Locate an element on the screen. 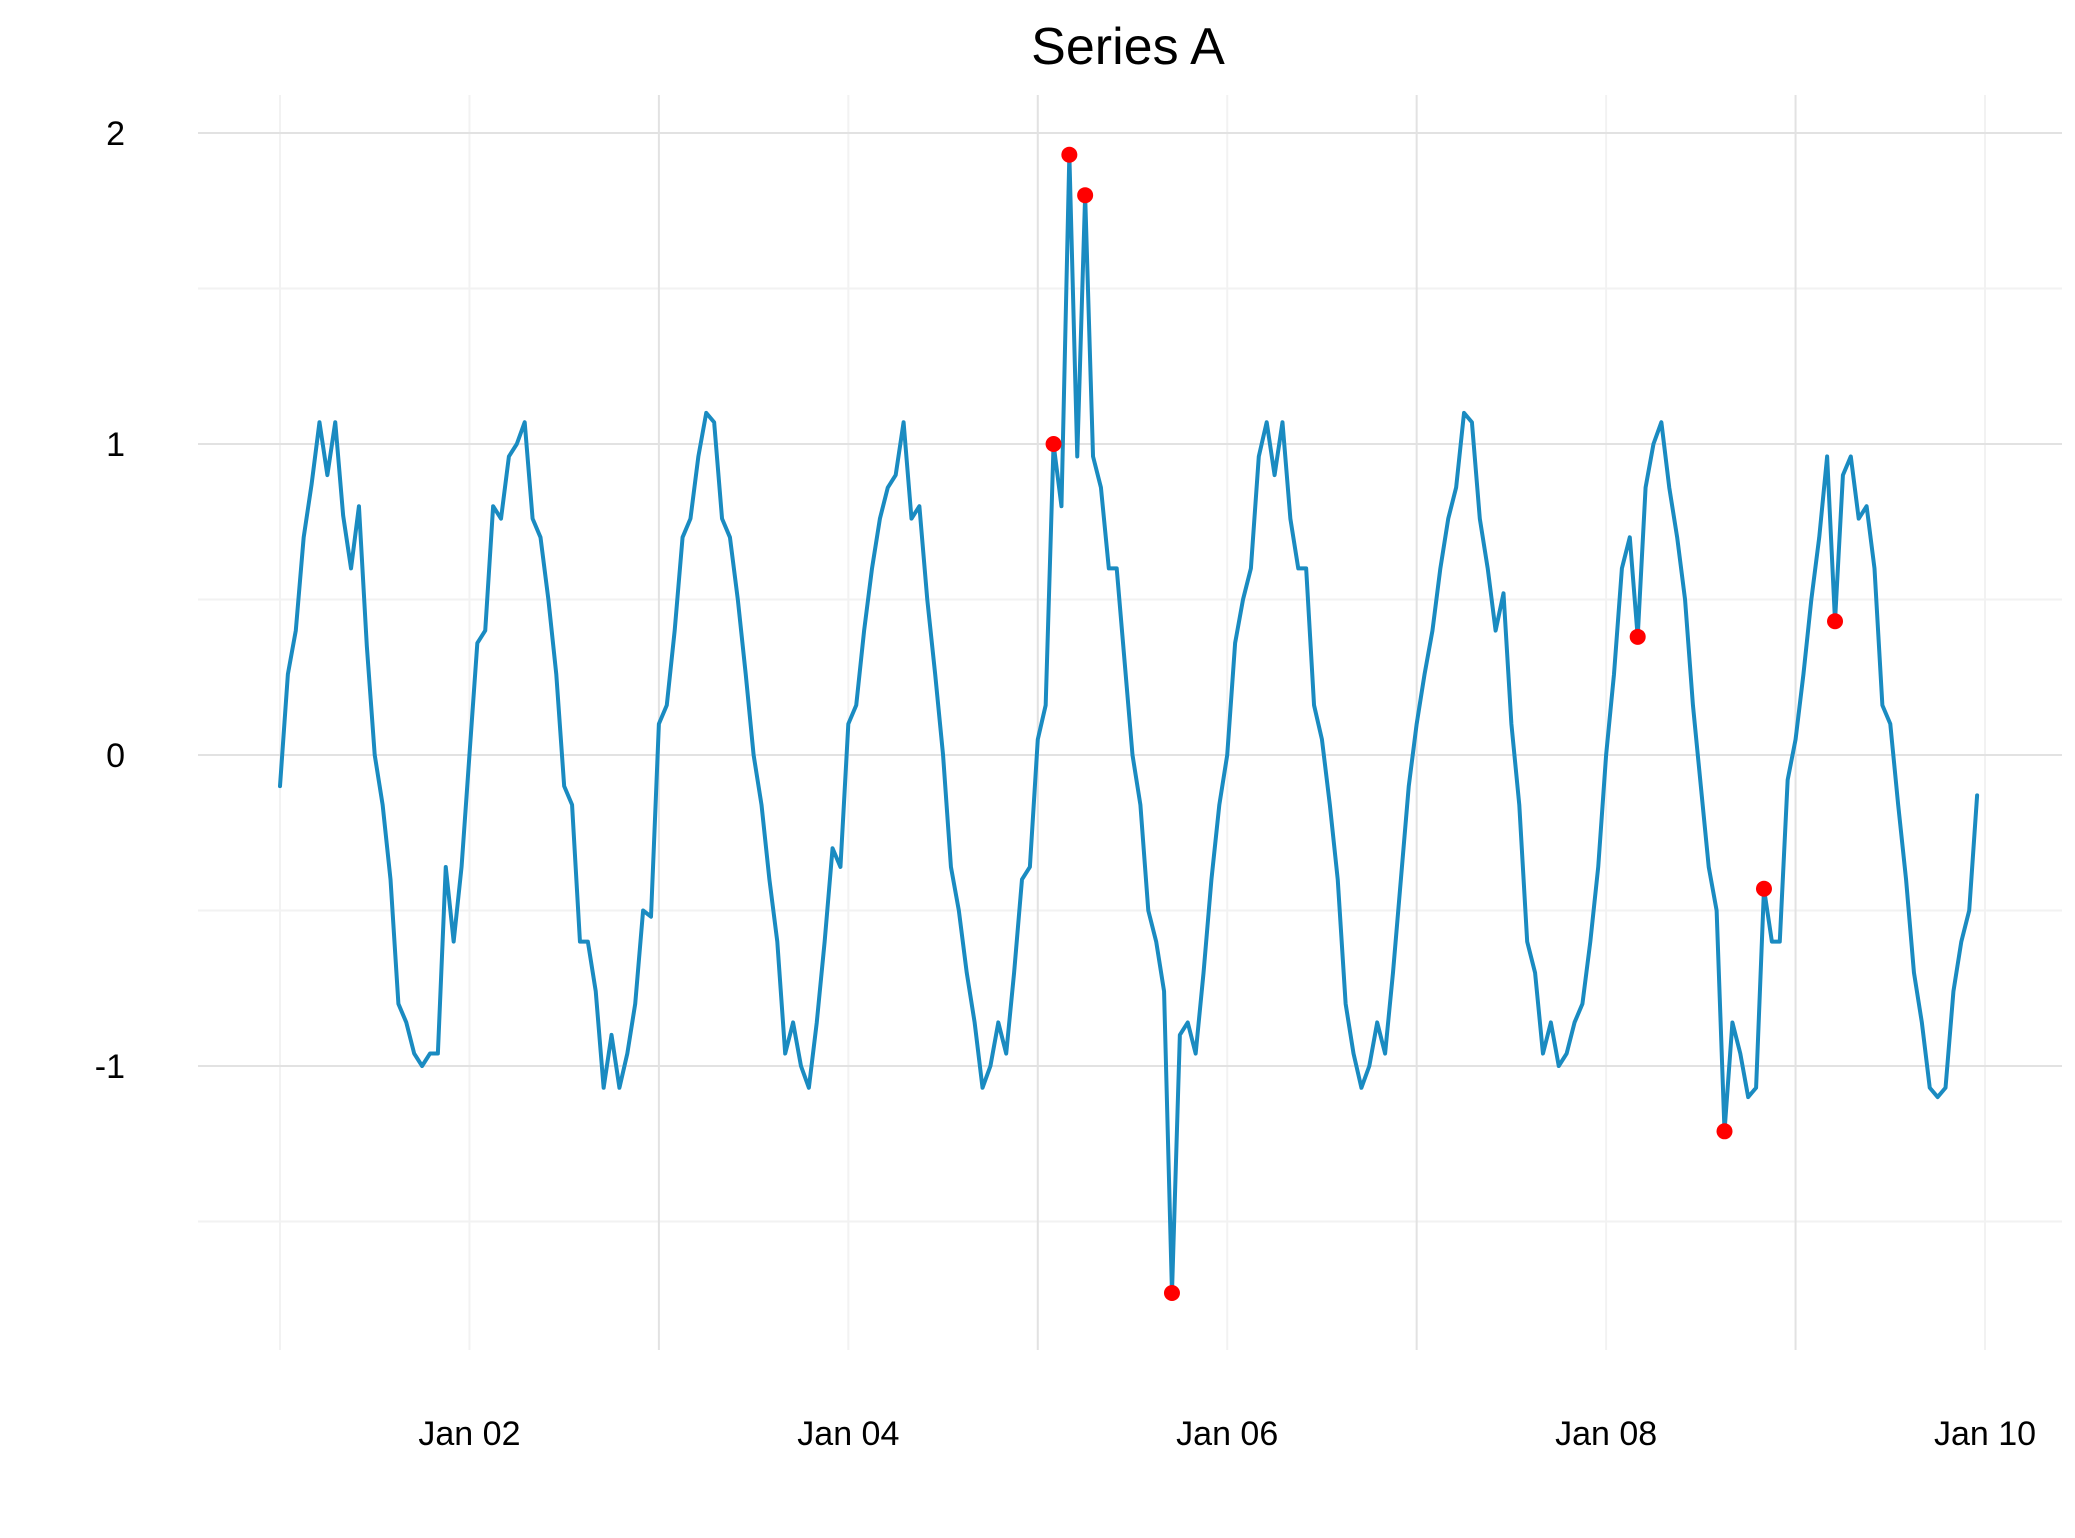 The width and height of the screenshot is (2075, 1538). y-tick-label: 2 is located at coordinates (115, 134).